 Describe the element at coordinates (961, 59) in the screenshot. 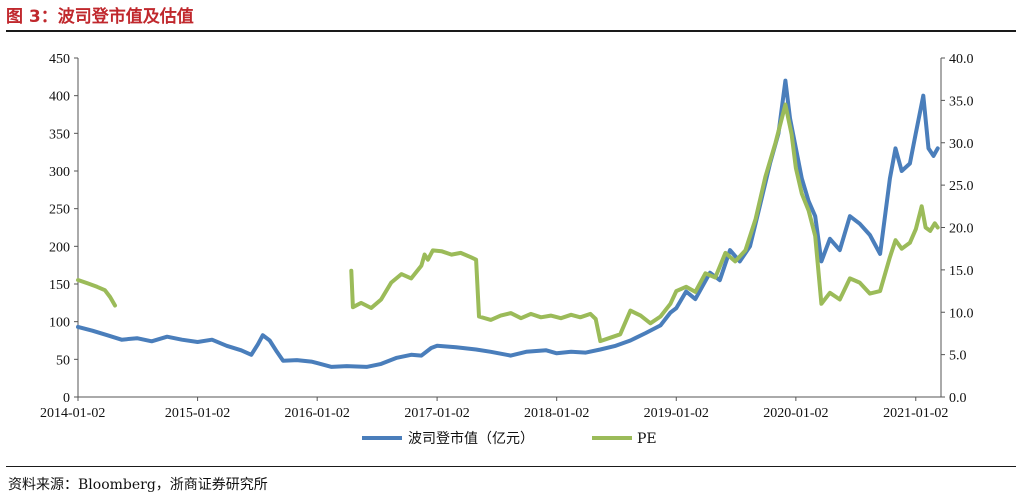

I see `right-tick-label: 40.0` at that location.